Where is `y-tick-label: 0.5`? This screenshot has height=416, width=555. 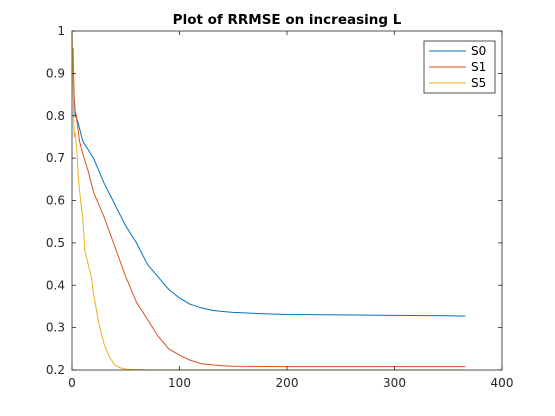 y-tick-label: 0.5 is located at coordinates (55, 243).